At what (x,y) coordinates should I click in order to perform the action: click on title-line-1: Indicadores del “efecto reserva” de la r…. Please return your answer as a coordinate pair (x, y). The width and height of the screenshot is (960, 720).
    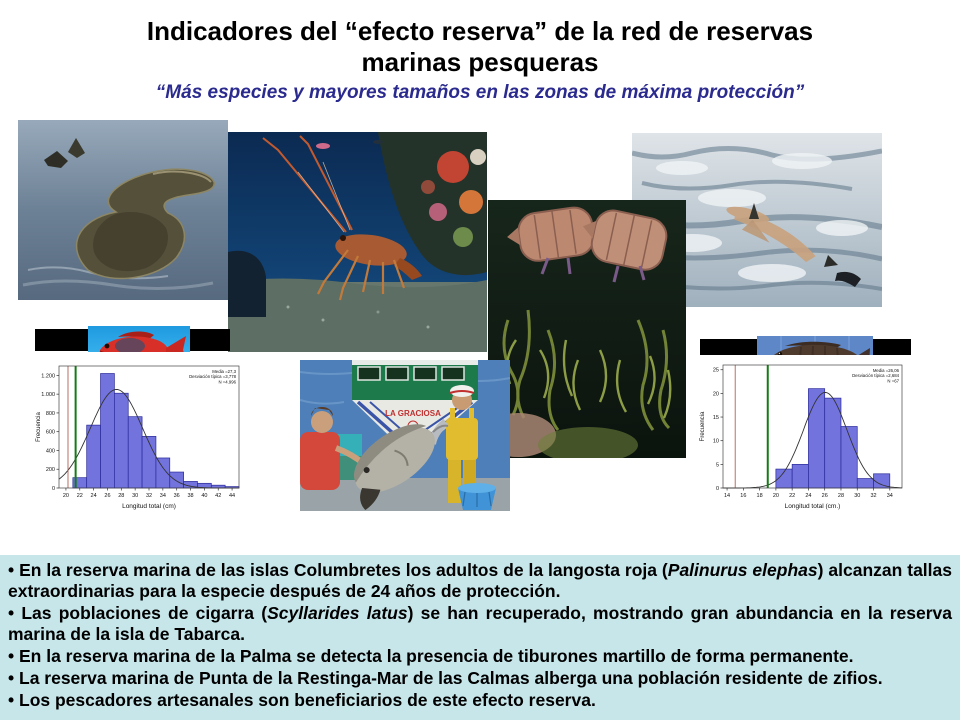
    Looking at the image, I should click on (480, 31).